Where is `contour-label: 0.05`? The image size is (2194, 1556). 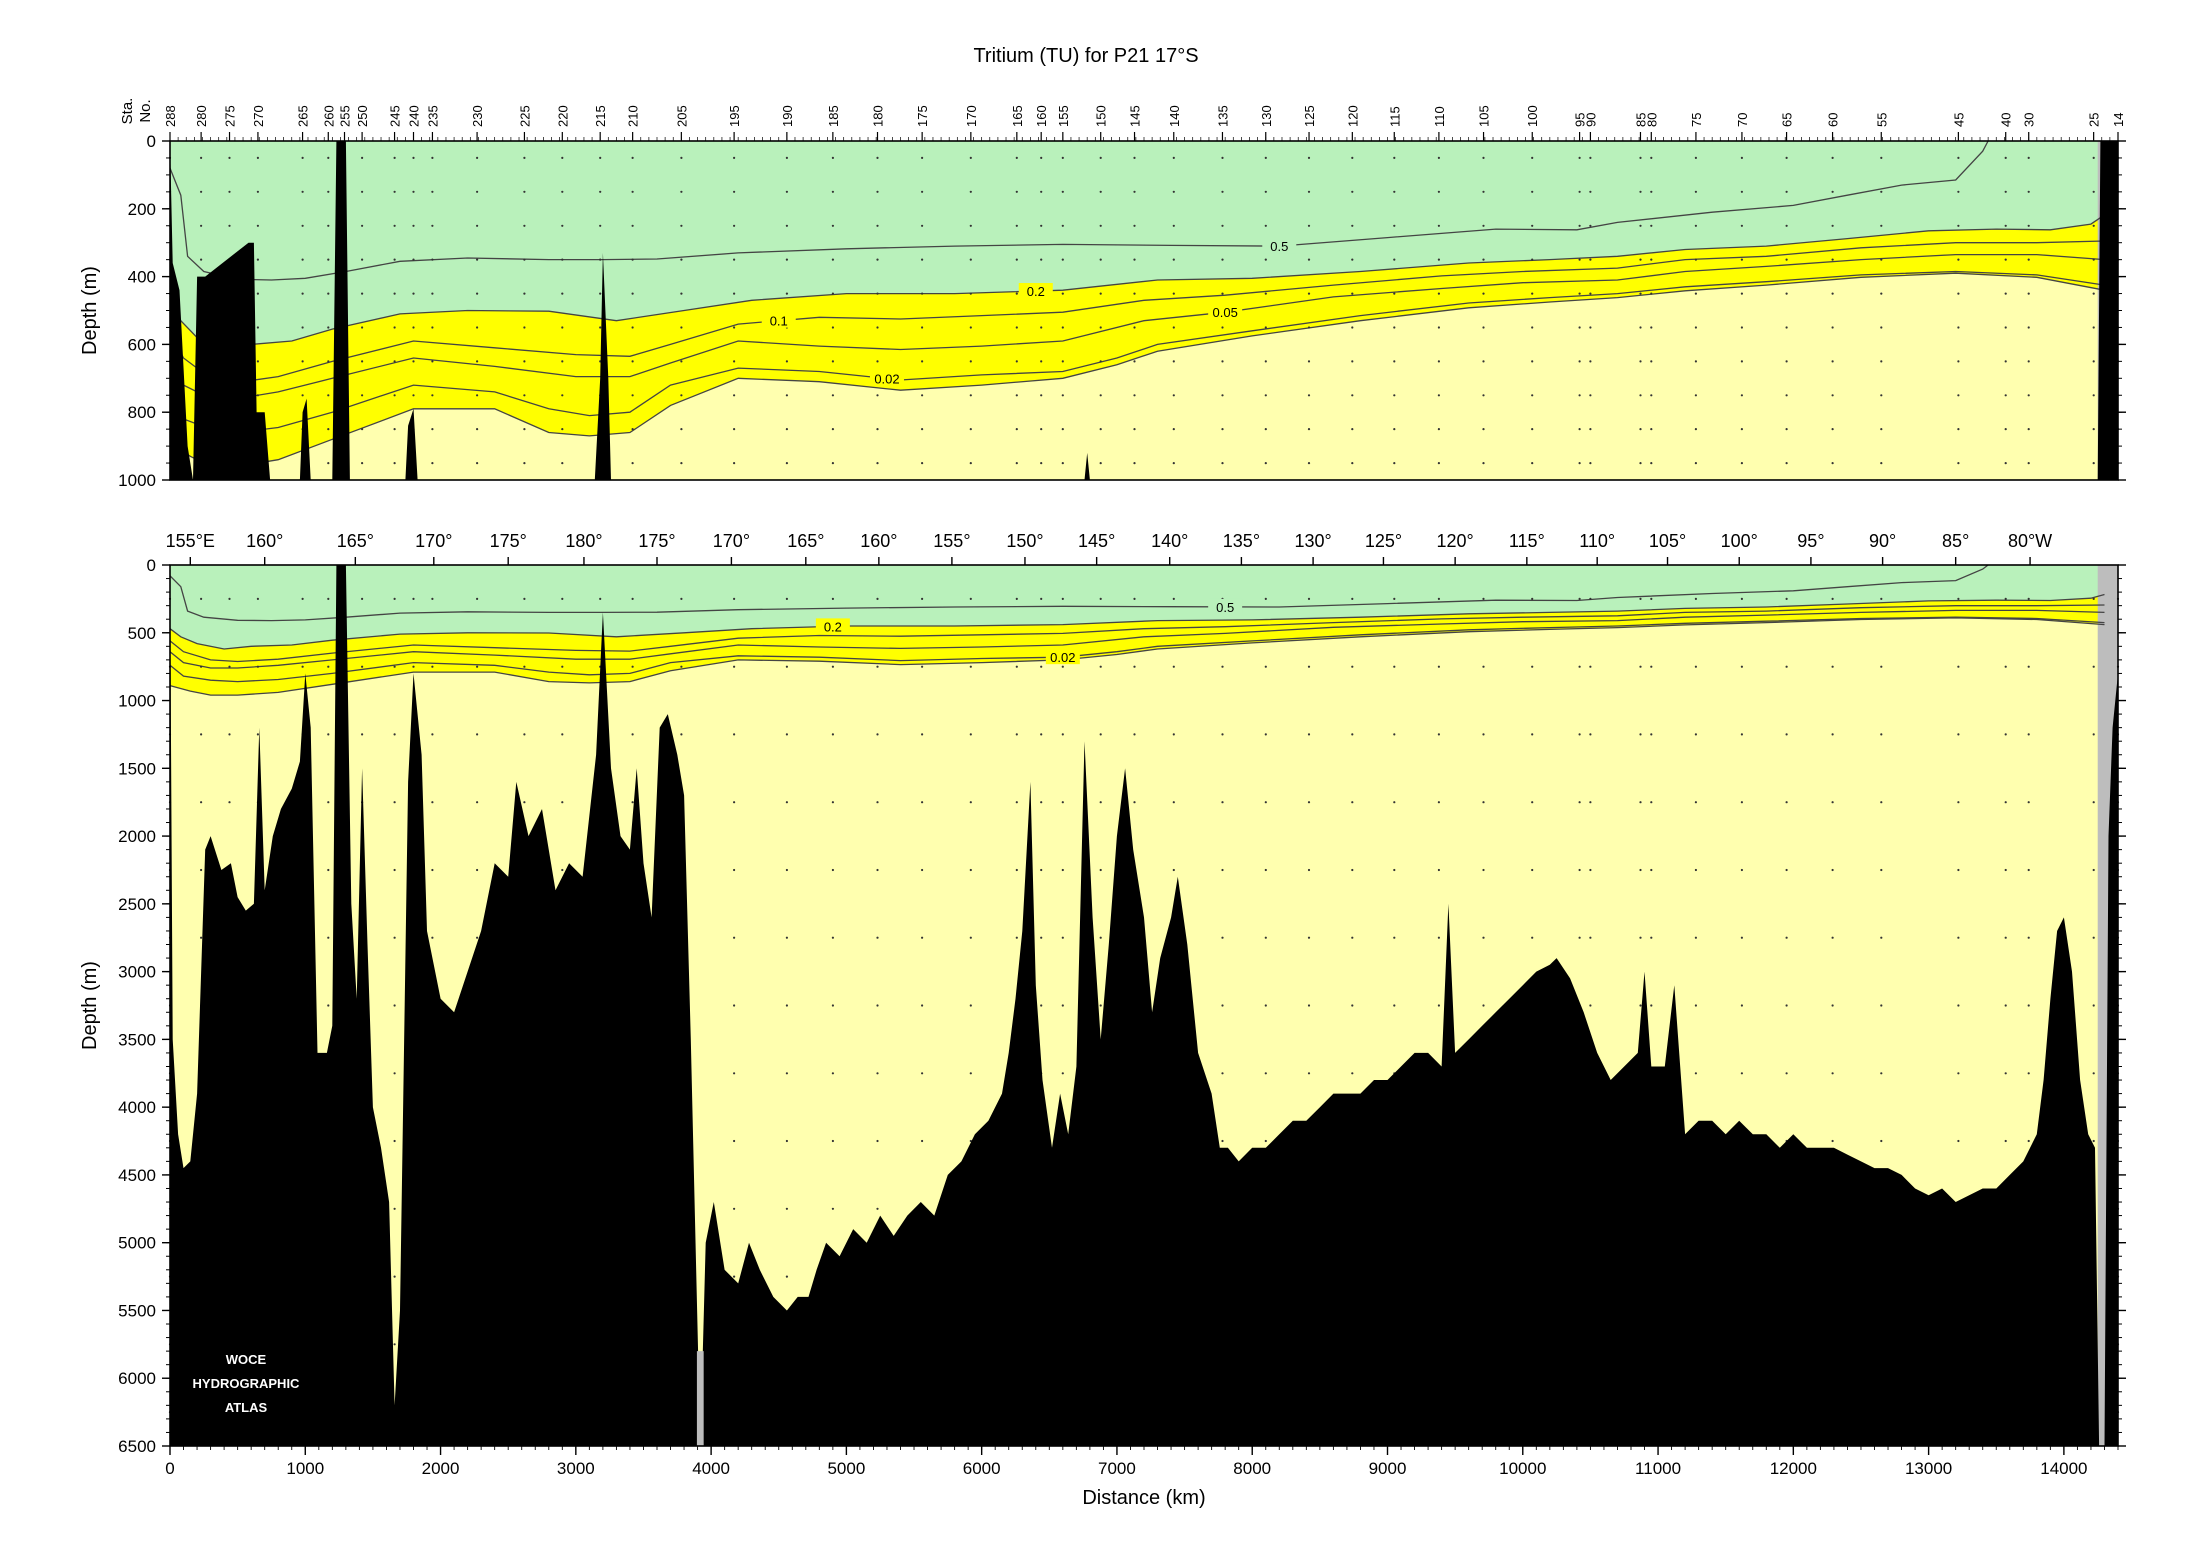 contour-label: 0.05 is located at coordinates (1225, 312).